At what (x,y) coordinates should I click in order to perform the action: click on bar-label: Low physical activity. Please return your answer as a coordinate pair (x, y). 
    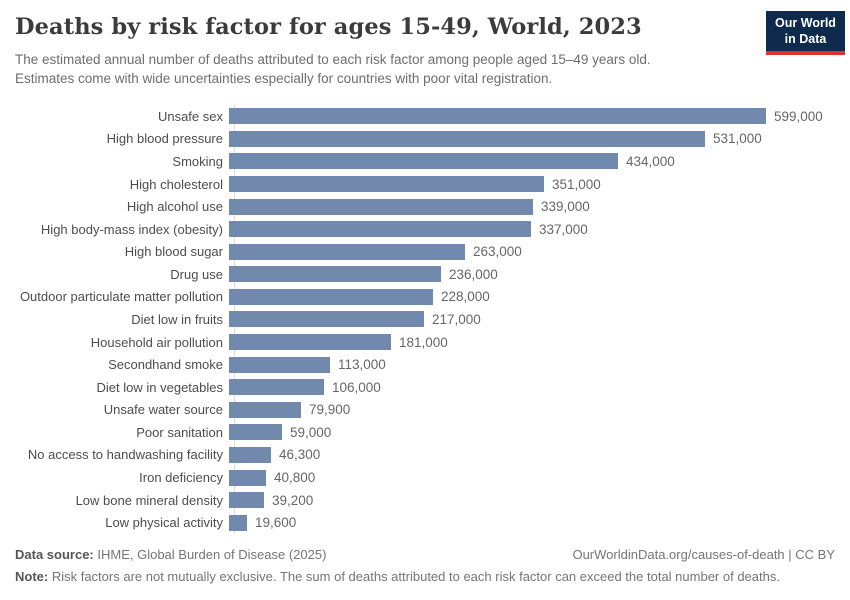
    Looking at the image, I should click on (164, 523).